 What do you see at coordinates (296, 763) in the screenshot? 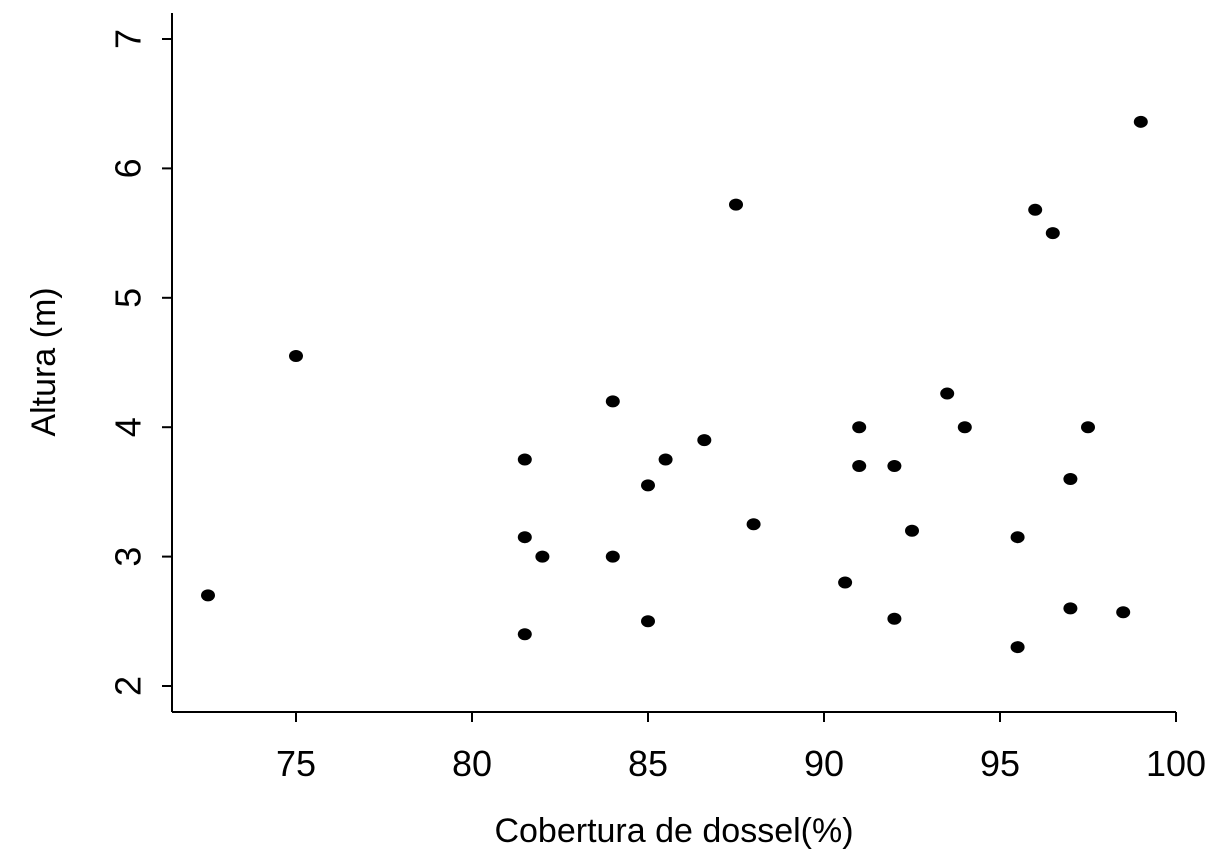
I see `x-tick-label: 75` at bounding box center [296, 763].